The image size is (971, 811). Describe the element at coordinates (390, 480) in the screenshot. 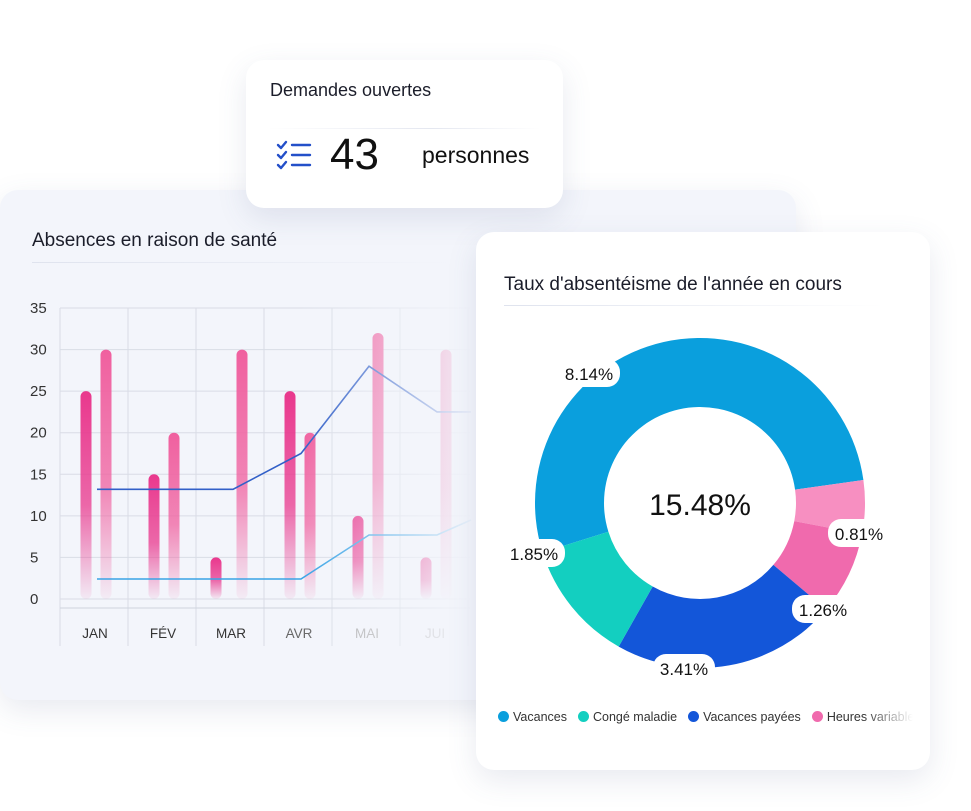

I see `plot-fade-overlay` at that location.